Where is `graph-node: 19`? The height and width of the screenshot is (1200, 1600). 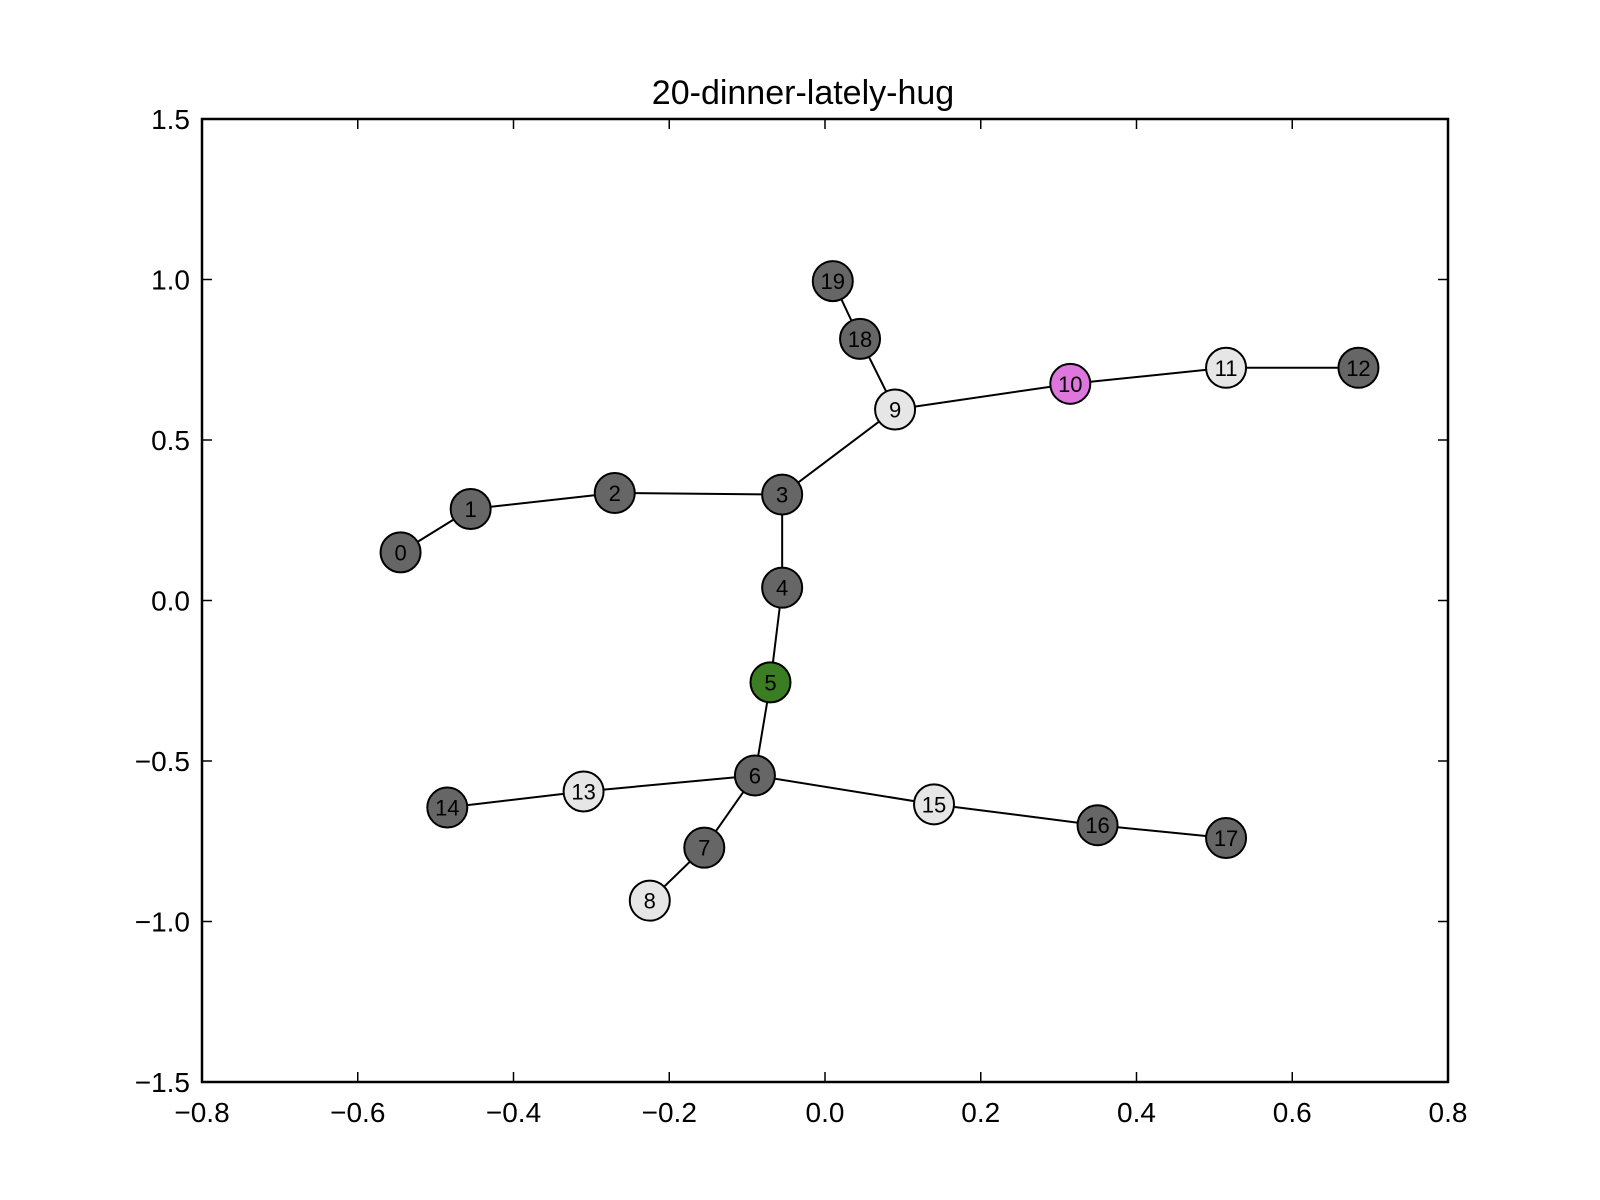
graph-node: 19 is located at coordinates (832, 281).